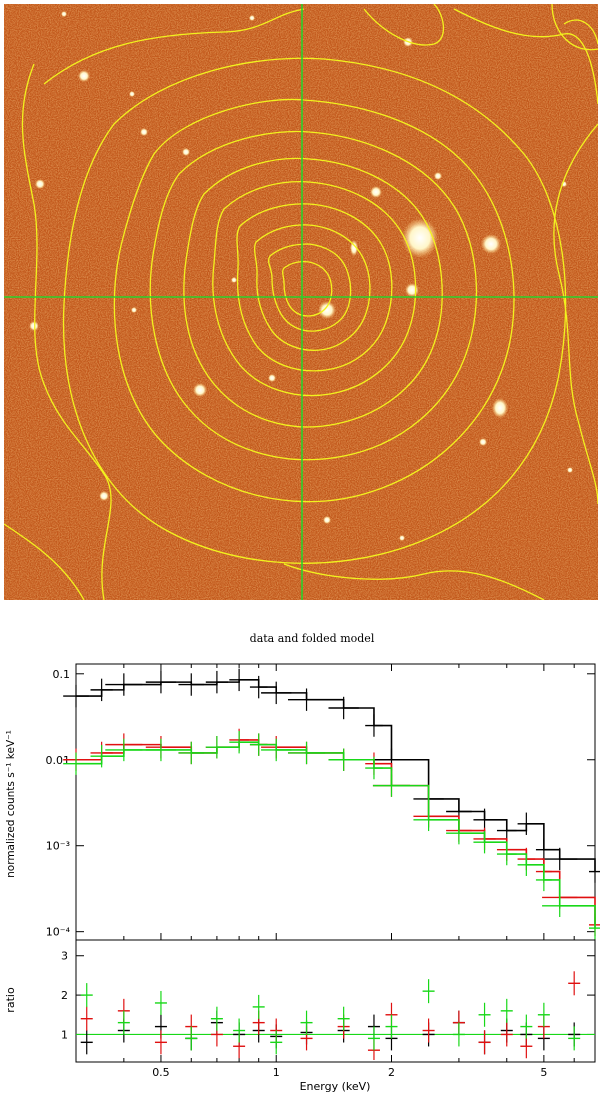 Image resolution: width=600 pixels, height=1096 pixels. Describe the element at coordinates (312, 638) in the screenshot. I see `chart-title: data and folded model` at that location.